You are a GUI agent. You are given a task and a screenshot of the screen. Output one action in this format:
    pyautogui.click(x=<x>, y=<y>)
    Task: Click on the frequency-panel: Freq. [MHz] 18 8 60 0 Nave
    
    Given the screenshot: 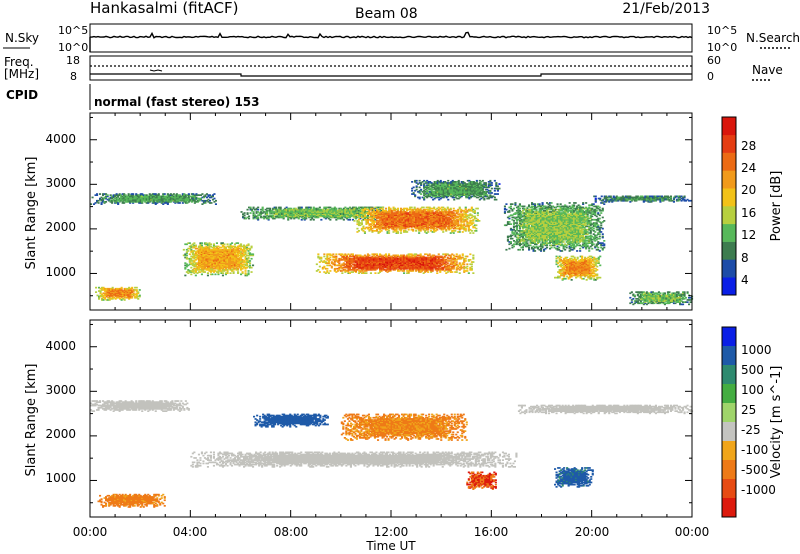 What is the action you would take?
    pyautogui.click(x=393, y=68)
    